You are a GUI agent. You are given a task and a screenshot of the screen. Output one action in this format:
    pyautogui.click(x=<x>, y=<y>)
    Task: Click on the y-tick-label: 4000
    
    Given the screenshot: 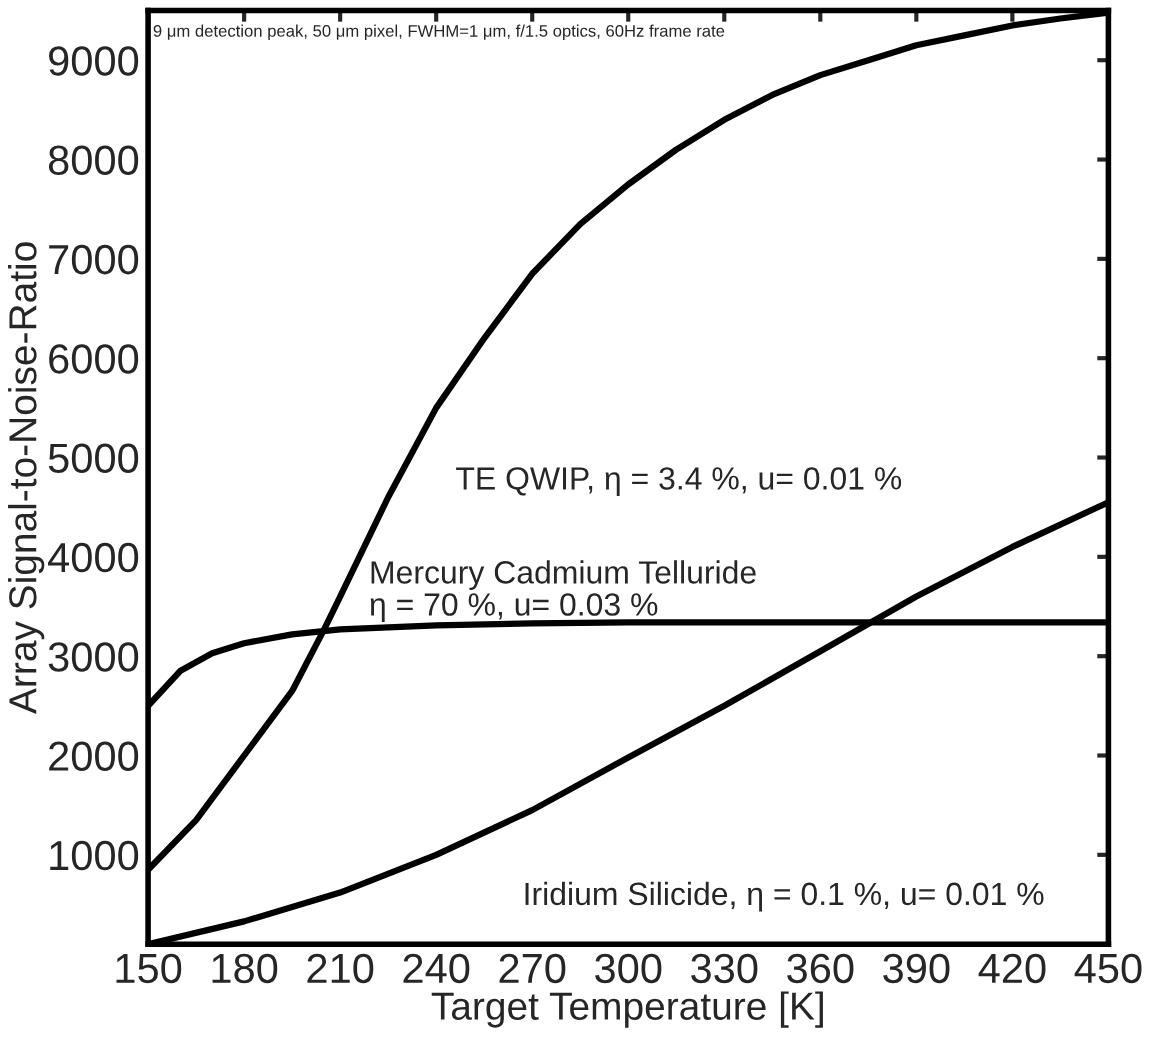 What is the action you would take?
    pyautogui.click(x=93, y=557)
    